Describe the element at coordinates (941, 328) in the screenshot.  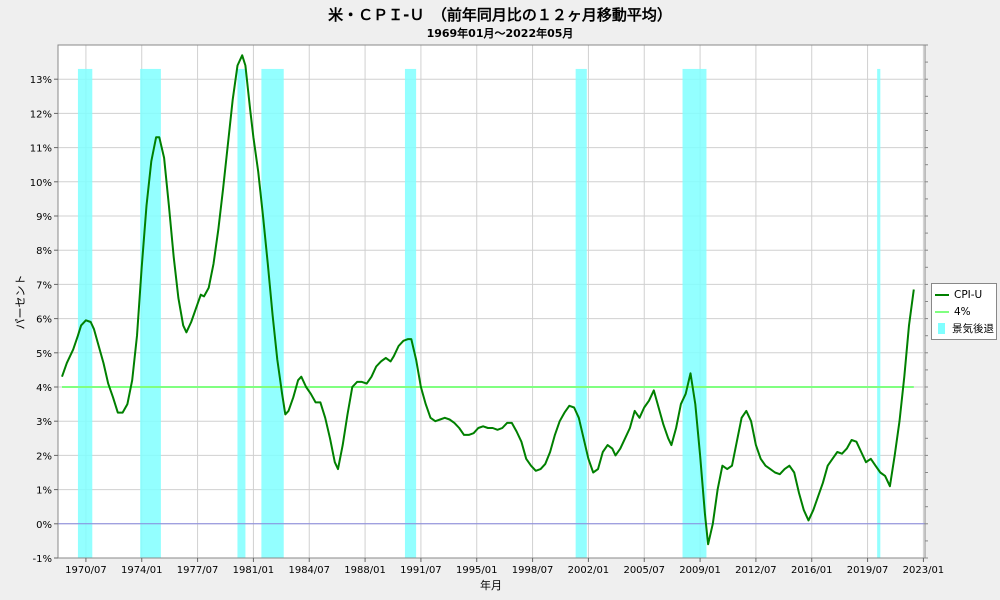
I see `legend-swatch-recession` at that location.